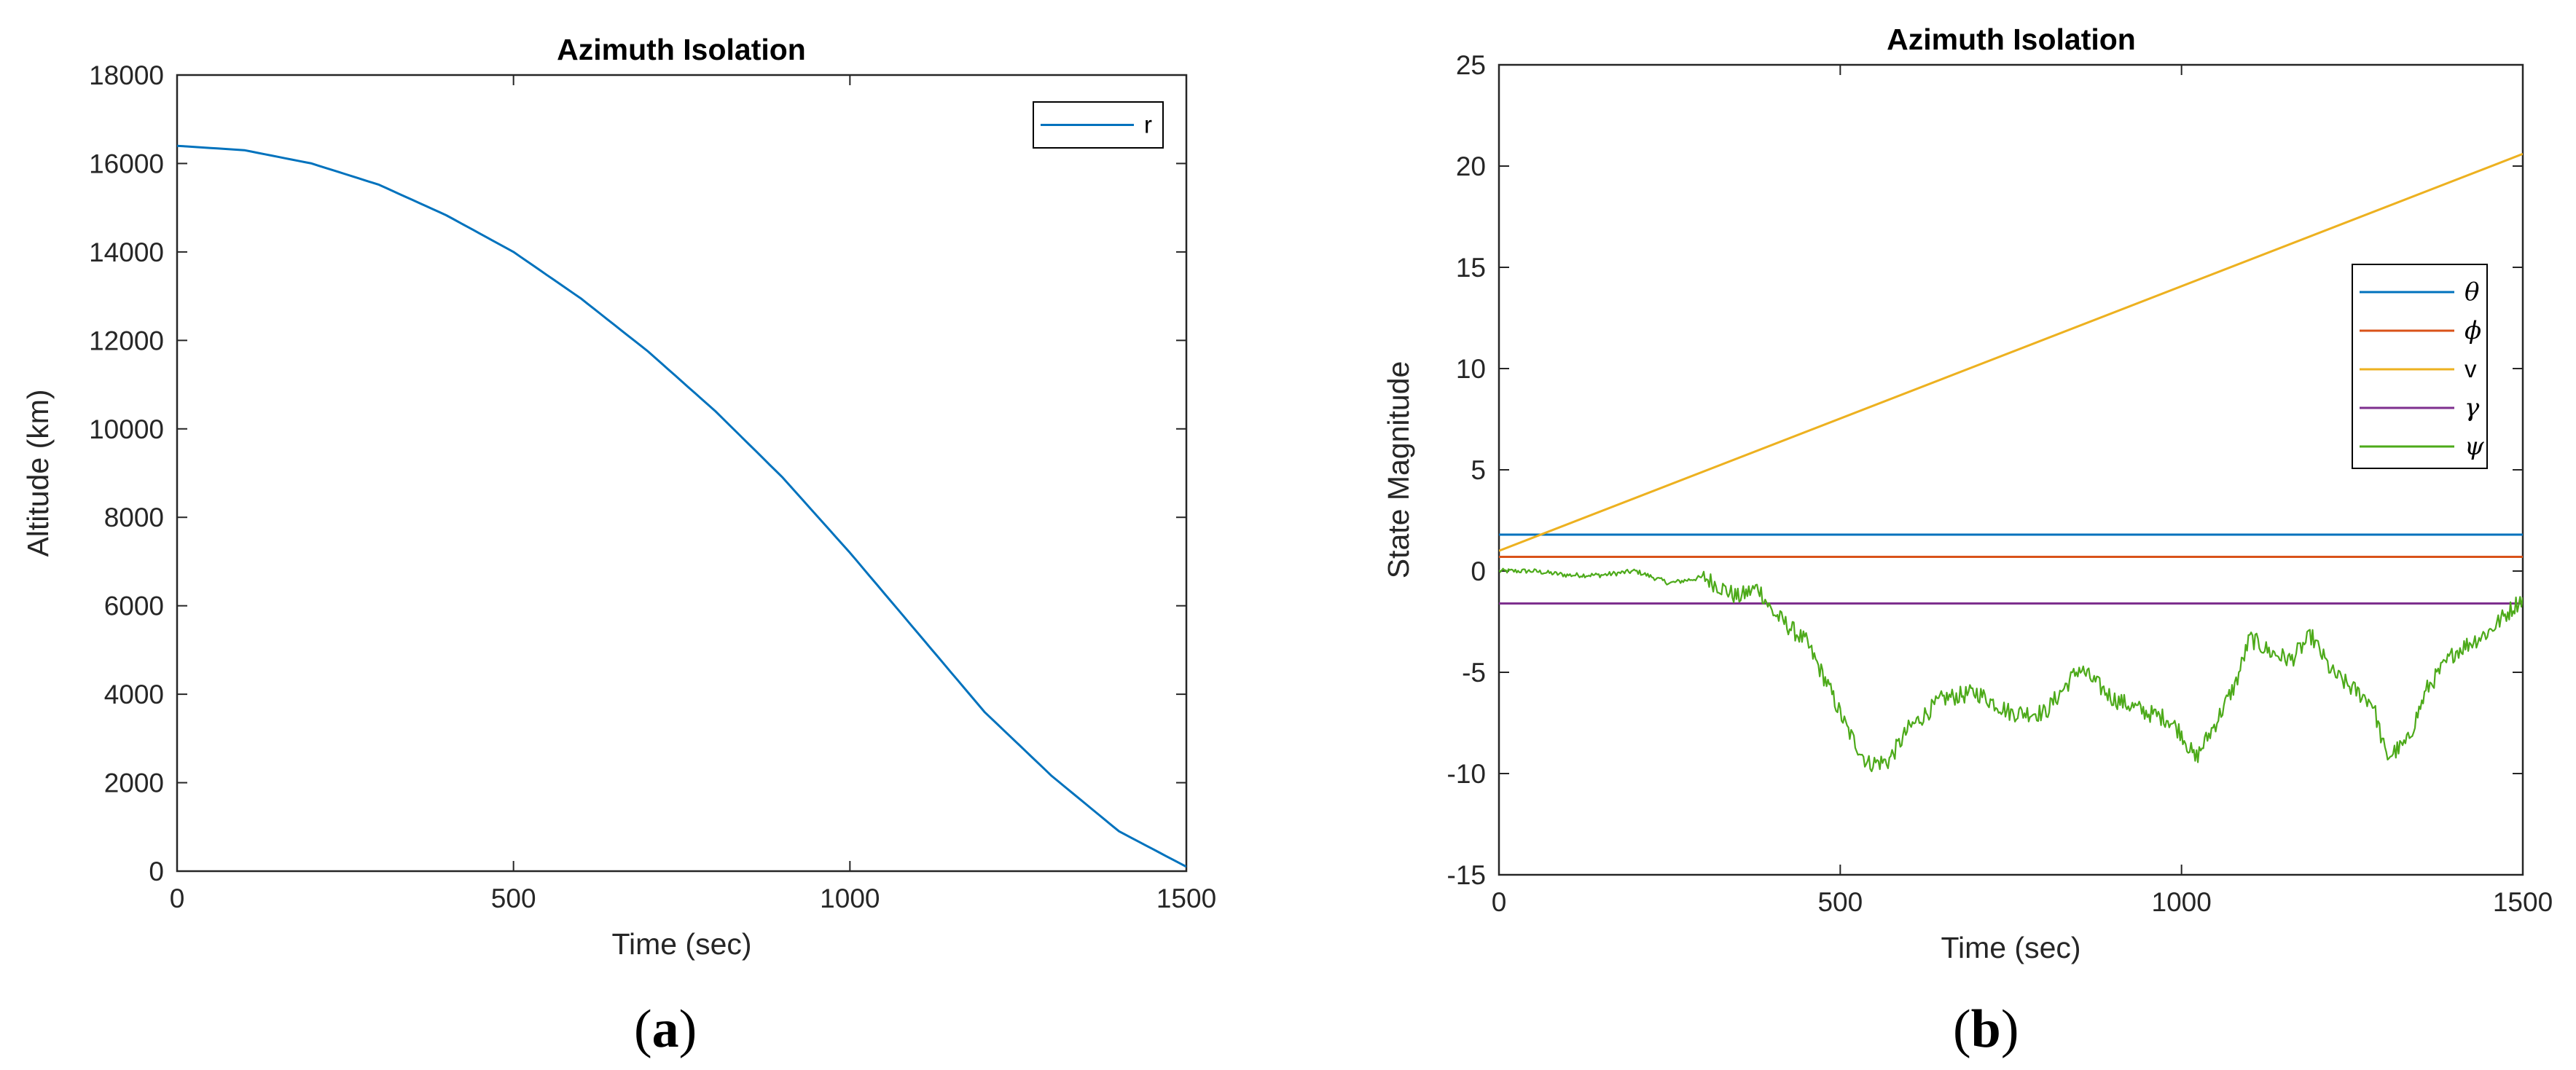 This screenshot has height=1070, width=2576. Describe the element at coordinates (1471, 369) in the screenshot. I see `y-tick-label: 10` at that location.